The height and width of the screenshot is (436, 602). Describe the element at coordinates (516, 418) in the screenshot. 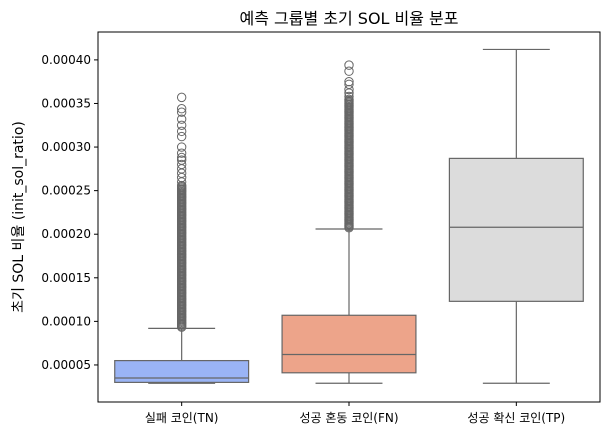

I see `x-tick-label: 성공 확신 코인(TP)` at that location.